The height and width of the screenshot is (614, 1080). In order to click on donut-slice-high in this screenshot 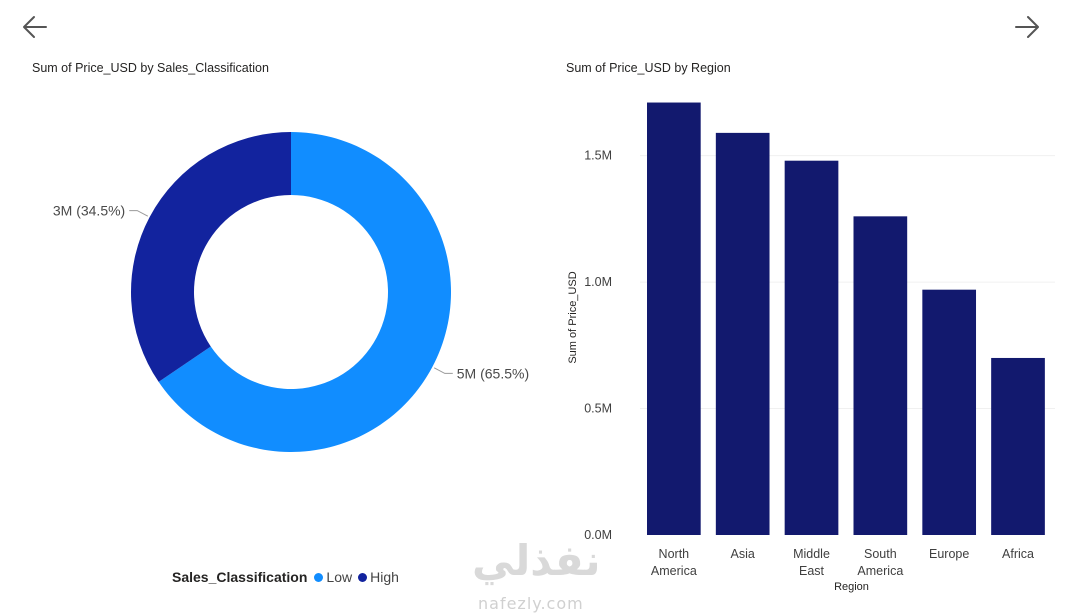, I will do `click(211, 257)`.